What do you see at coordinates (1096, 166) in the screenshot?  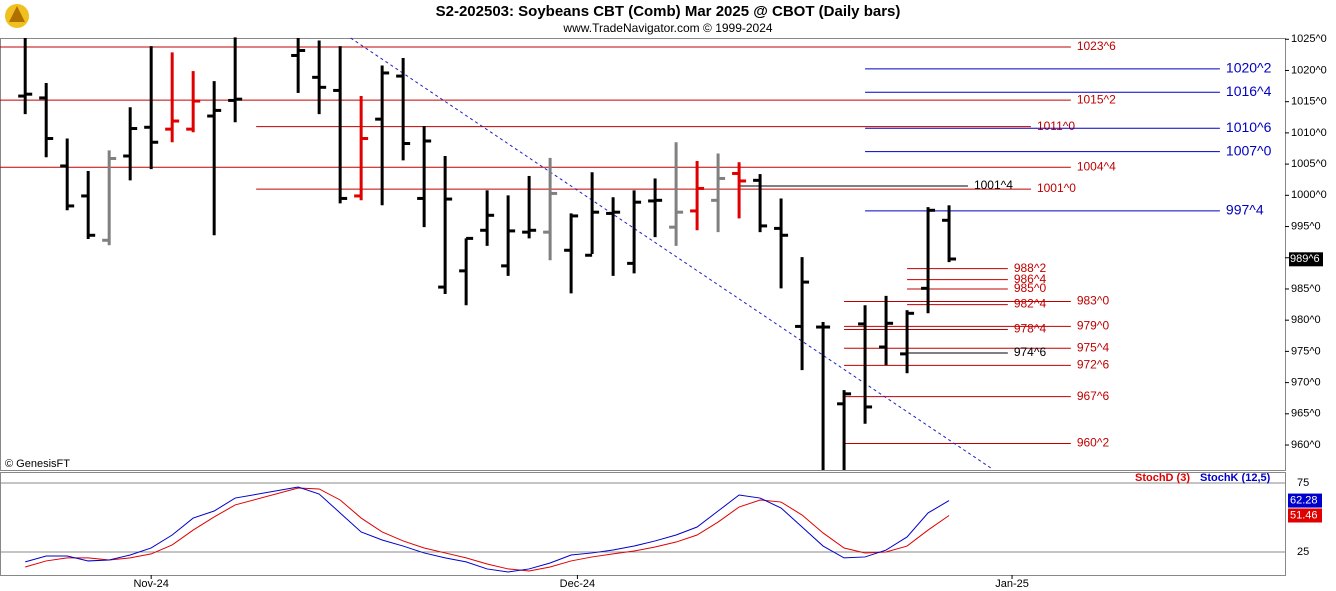 I see `level-label: 1004^4` at bounding box center [1096, 166].